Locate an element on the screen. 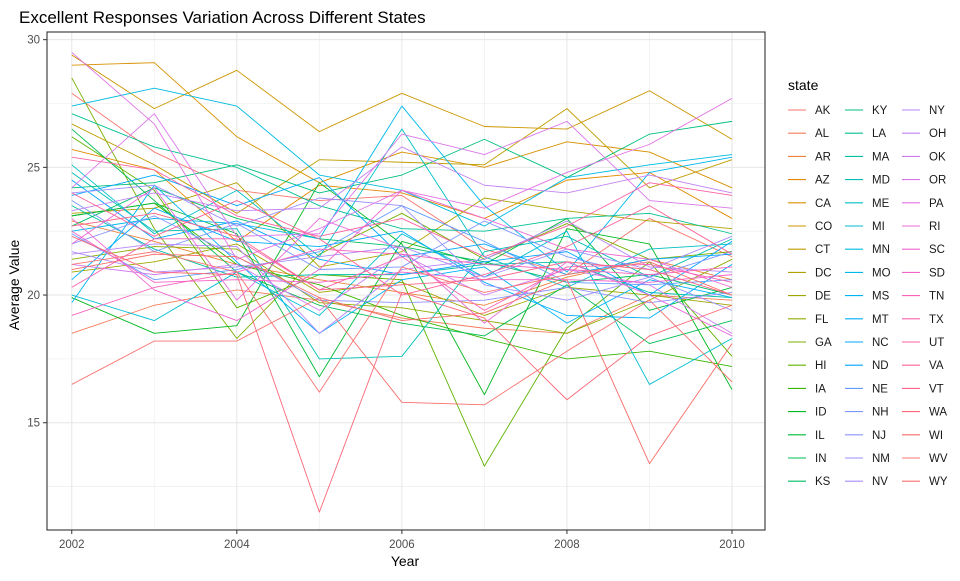  series-line-nj is located at coordinates (402, 259).